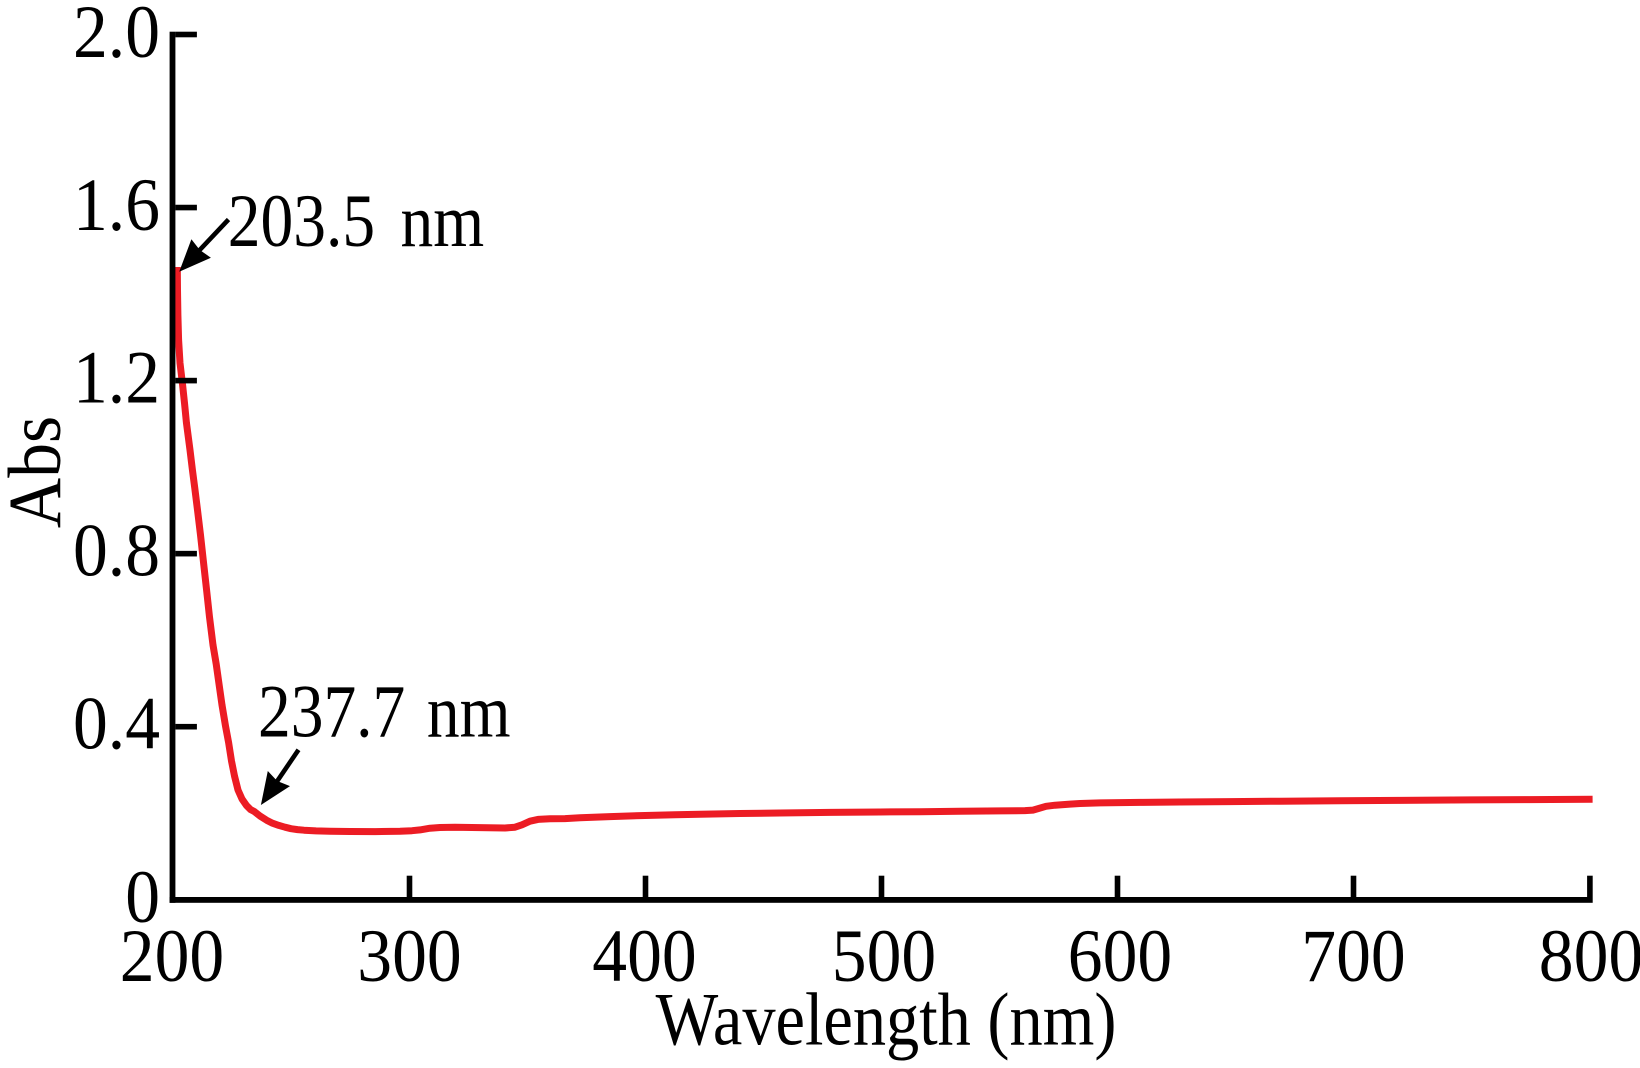 The height and width of the screenshot is (1068, 1640). Describe the element at coordinates (1589, 956) in the screenshot. I see `svg-text: 800` at that location.